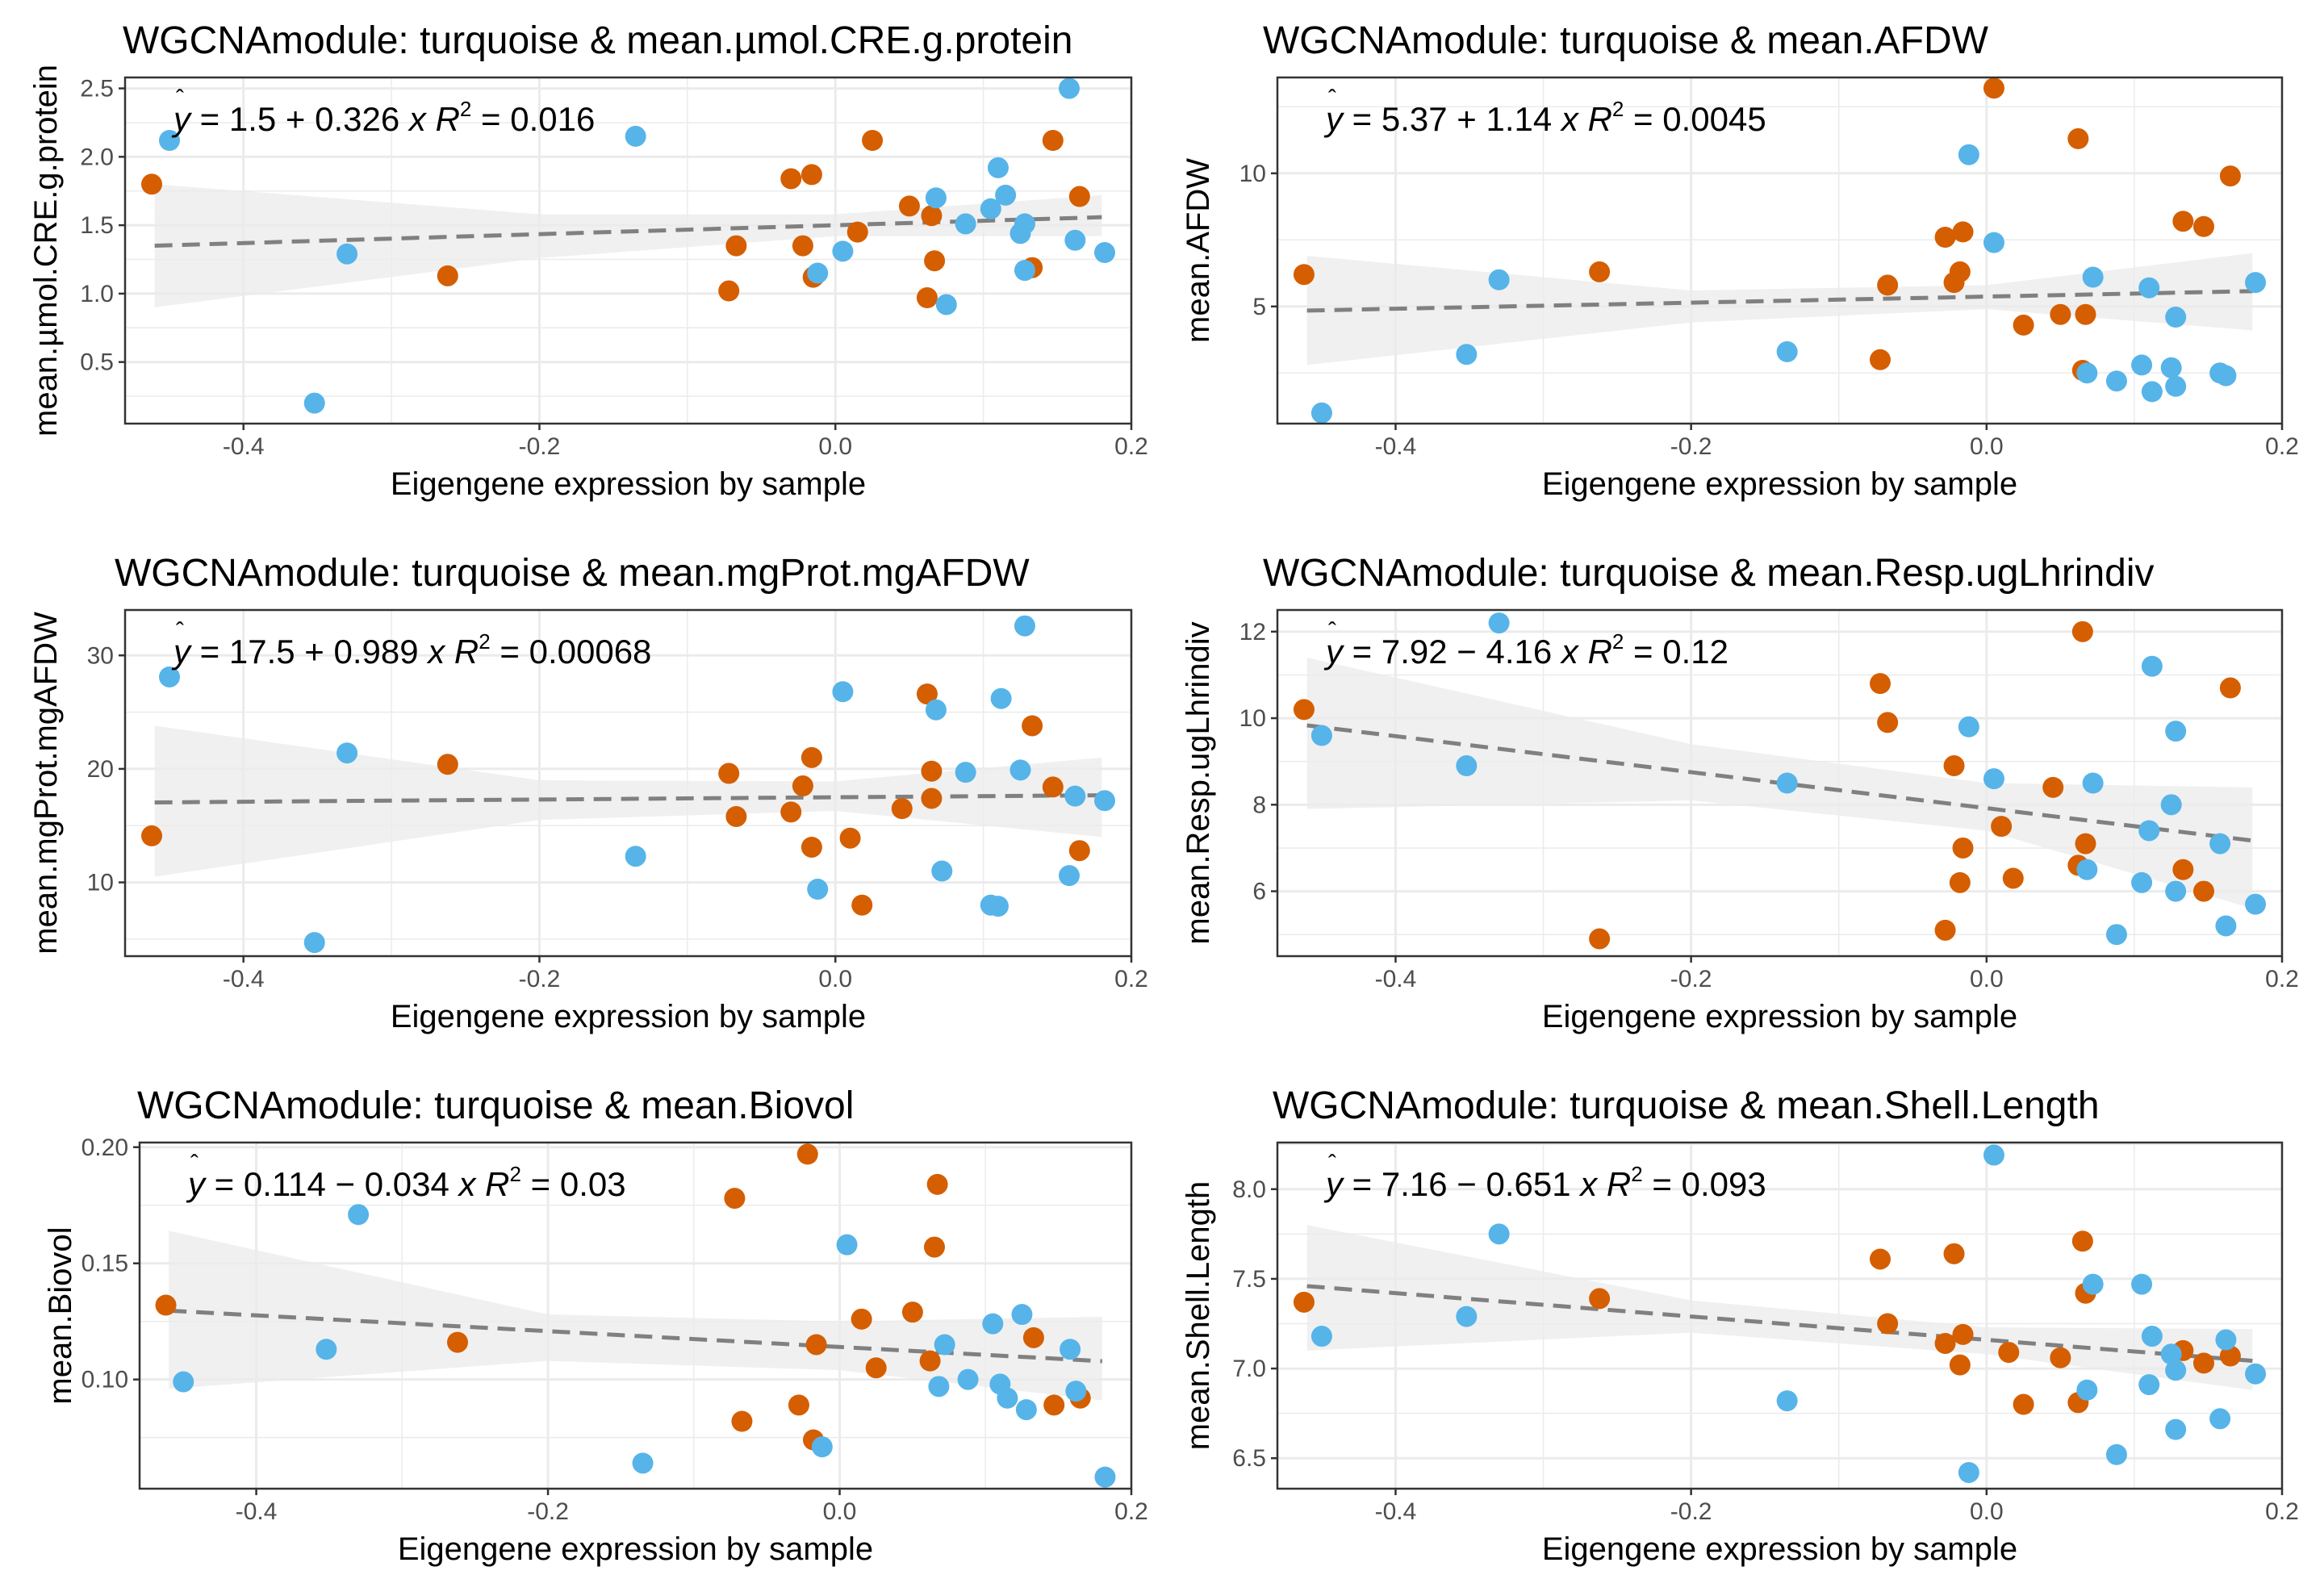 The image size is (2299, 1596). Describe the element at coordinates (97, 363) in the screenshot. I see `y-tick-label: 0.5` at that location.